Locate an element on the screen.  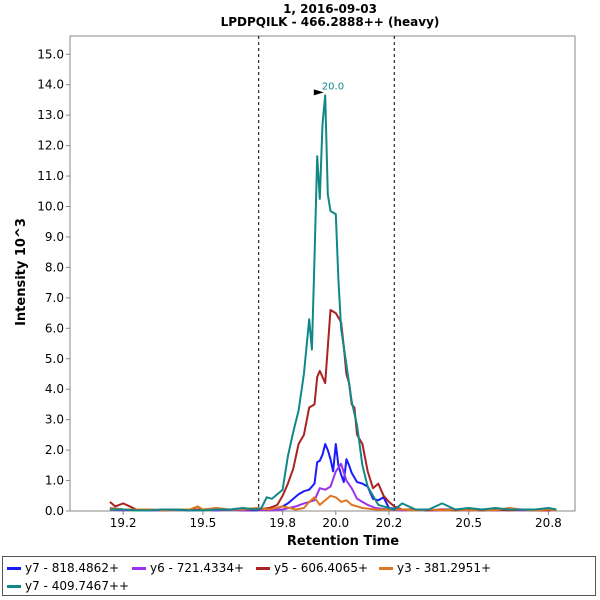
legend-item: y3 - 381.2951+ is located at coordinates (435, 568).